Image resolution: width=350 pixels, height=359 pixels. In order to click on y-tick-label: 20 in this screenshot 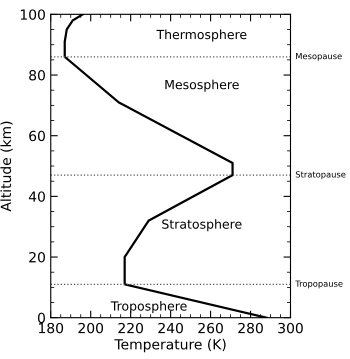, I will do `click(37, 257)`.